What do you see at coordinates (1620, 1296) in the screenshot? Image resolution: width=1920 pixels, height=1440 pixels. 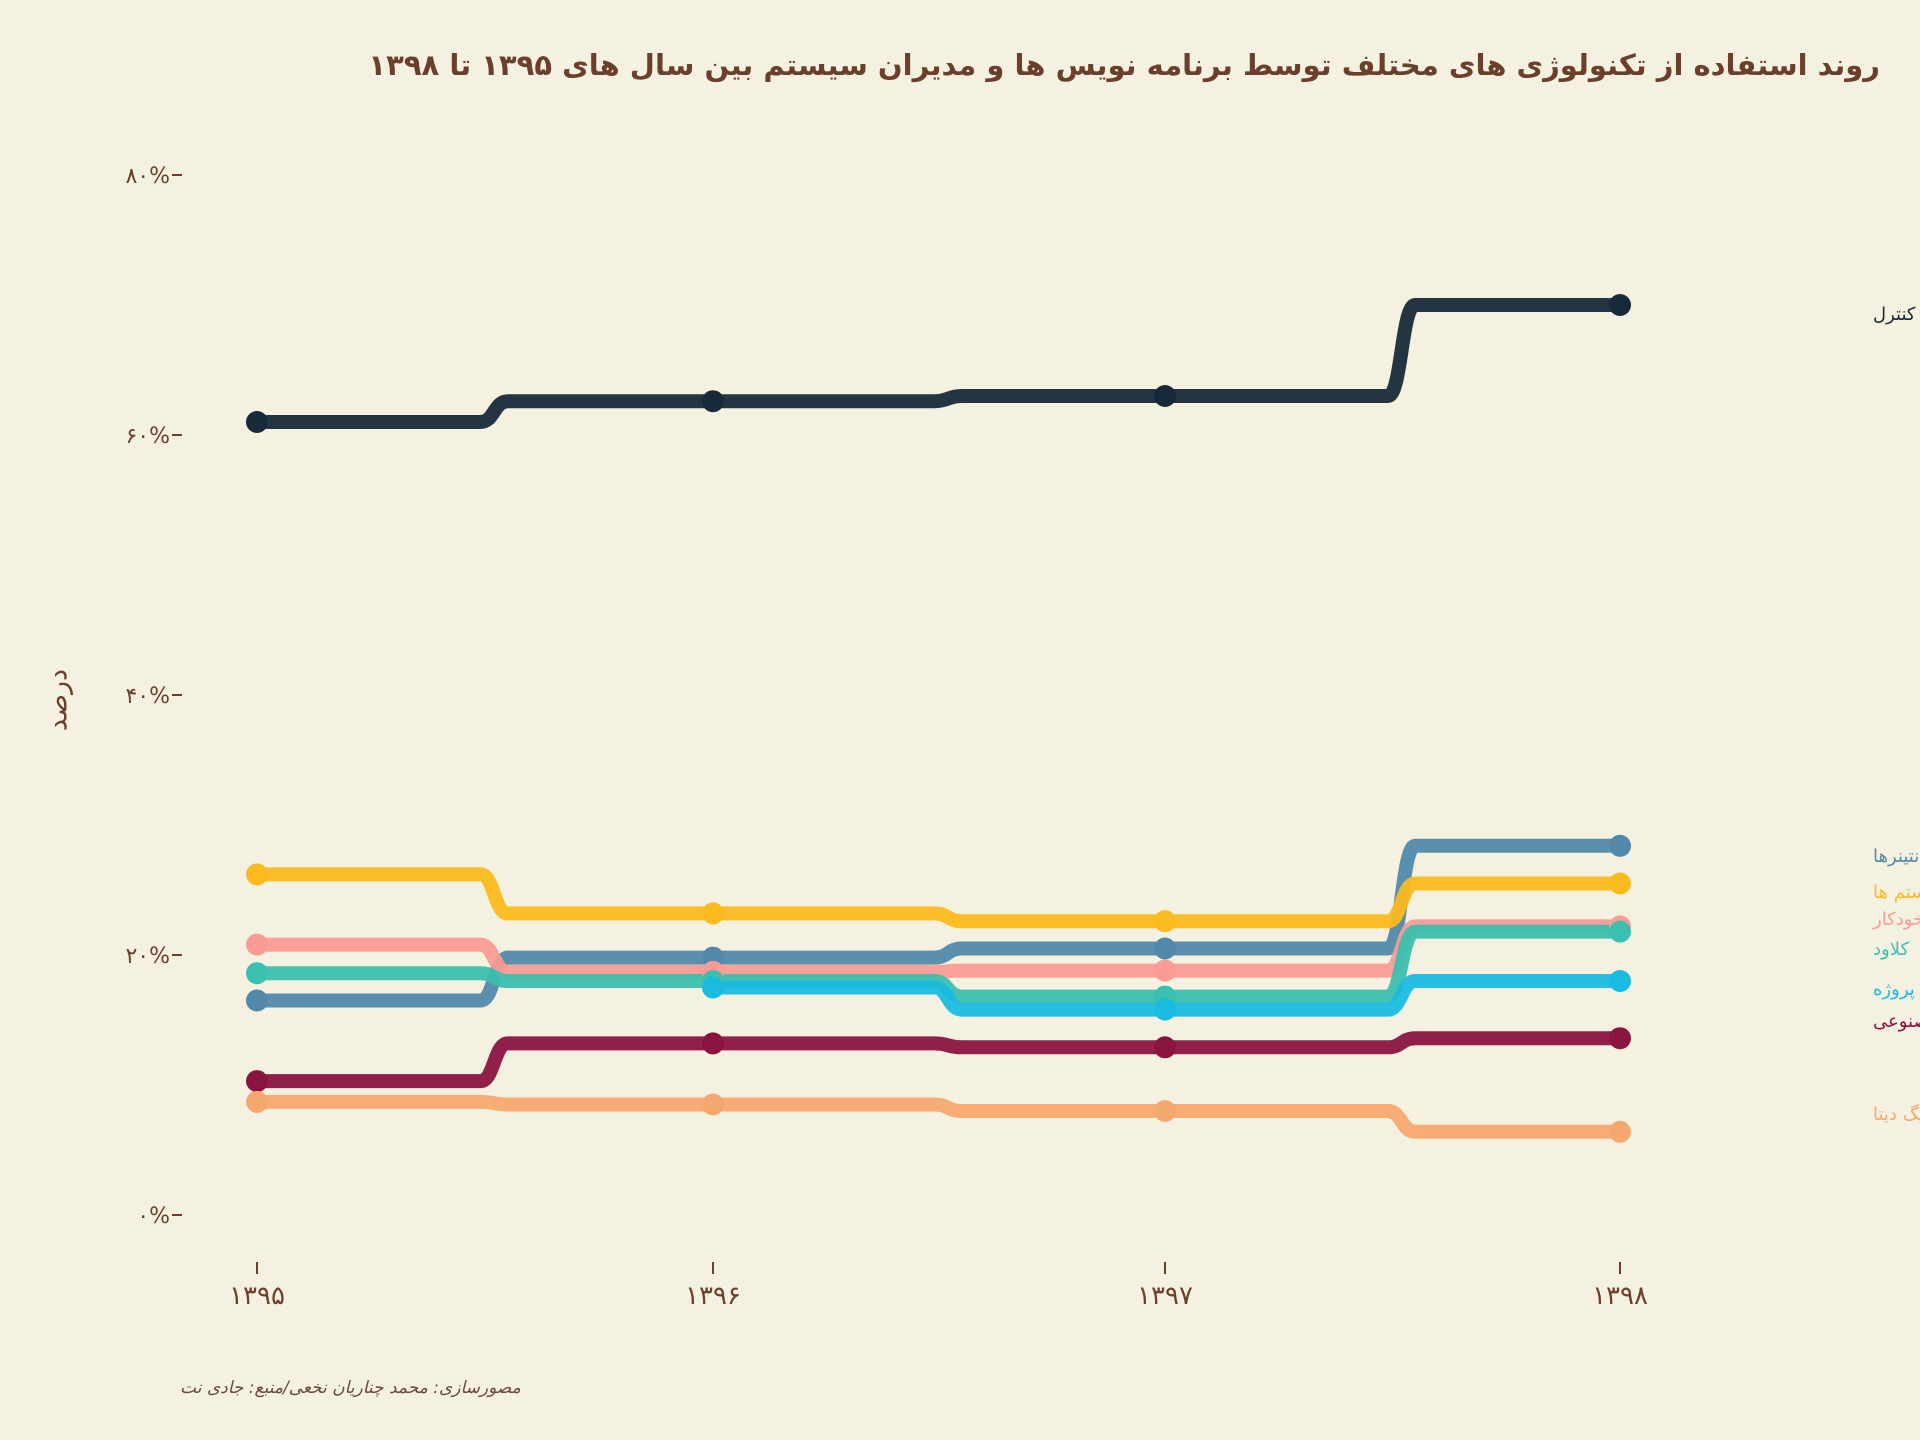 I see `x-tick-label: ۱۳۹۸` at bounding box center [1620, 1296].